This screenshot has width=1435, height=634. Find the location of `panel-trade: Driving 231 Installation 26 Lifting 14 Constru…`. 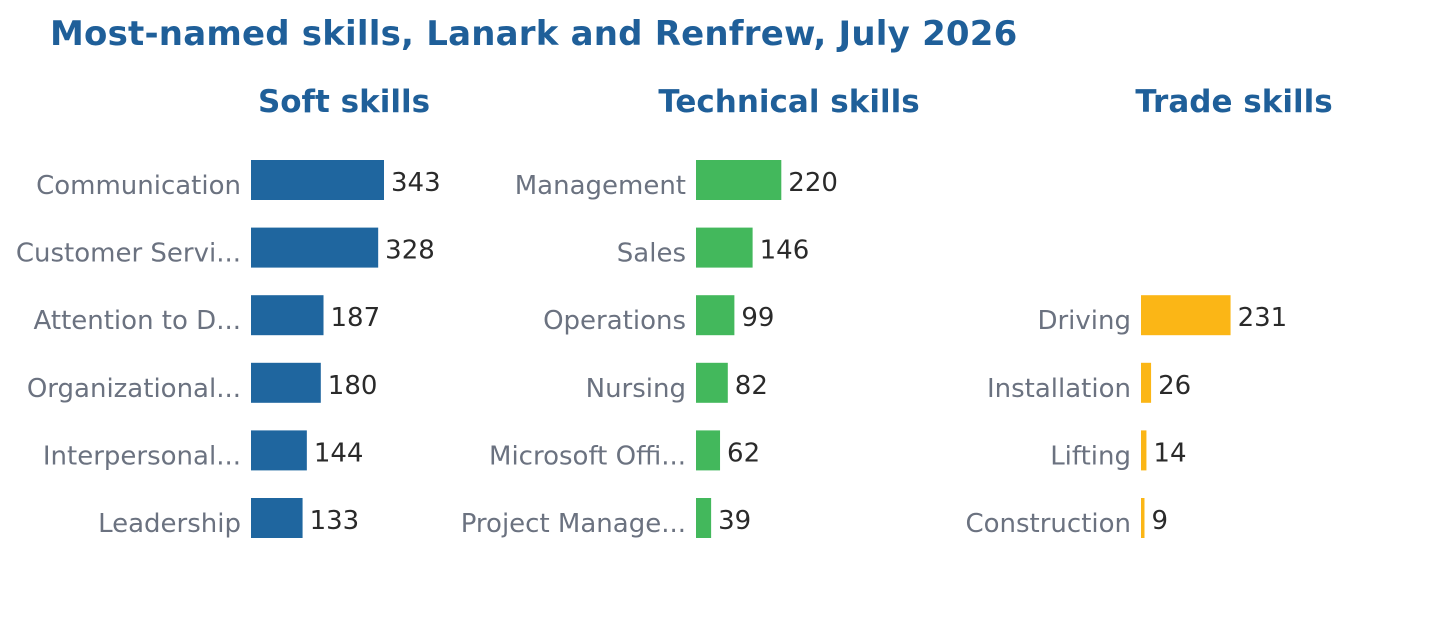

panel-trade: Driving 231 Installation 26 Lifting 14 Constru… is located at coordinates (1126, 417).